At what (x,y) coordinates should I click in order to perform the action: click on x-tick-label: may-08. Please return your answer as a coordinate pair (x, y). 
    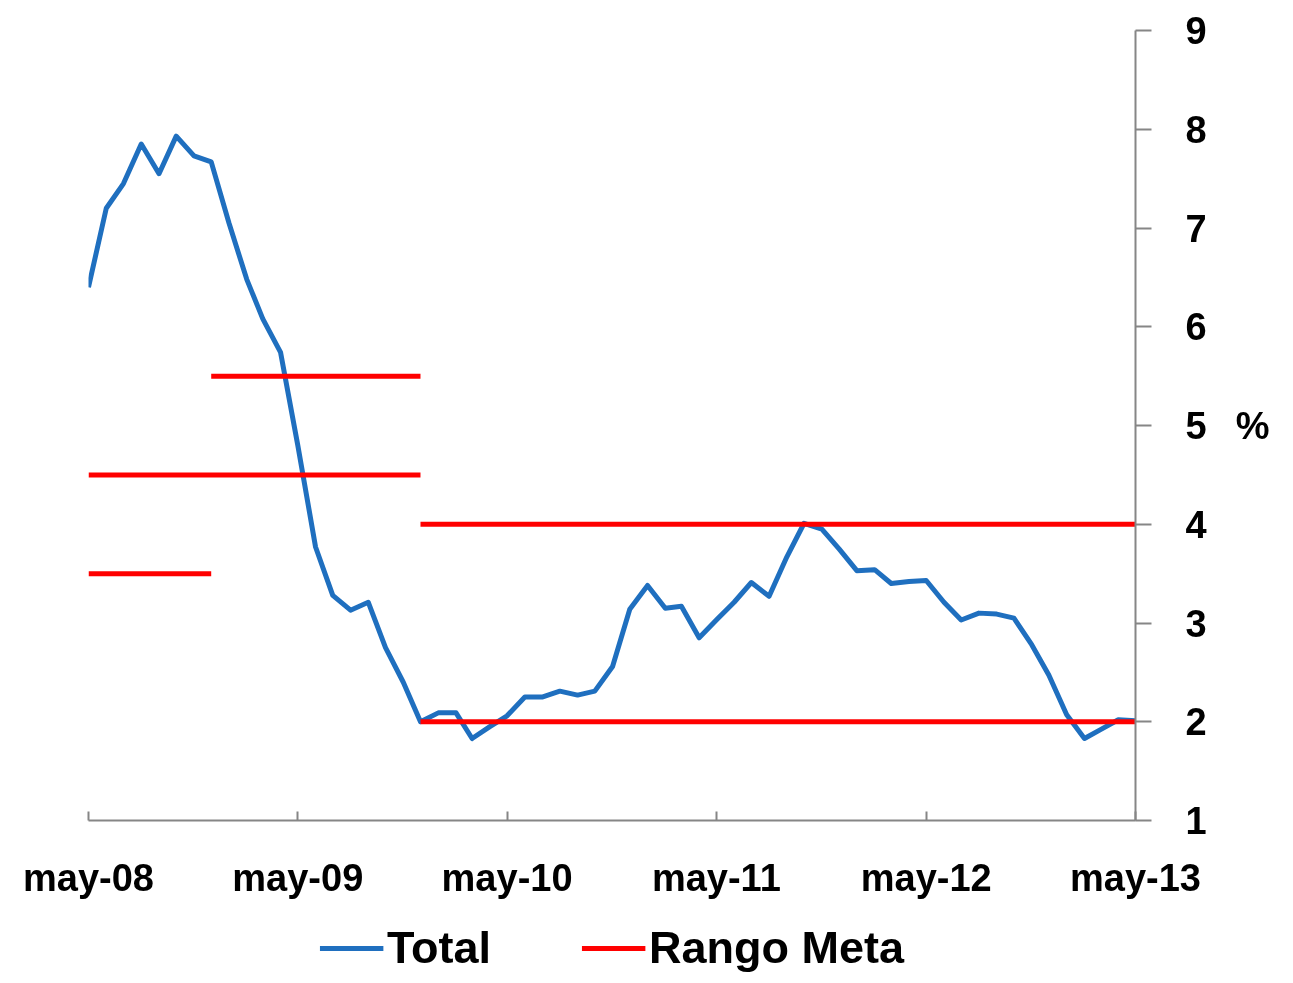
    Looking at the image, I should click on (88, 877).